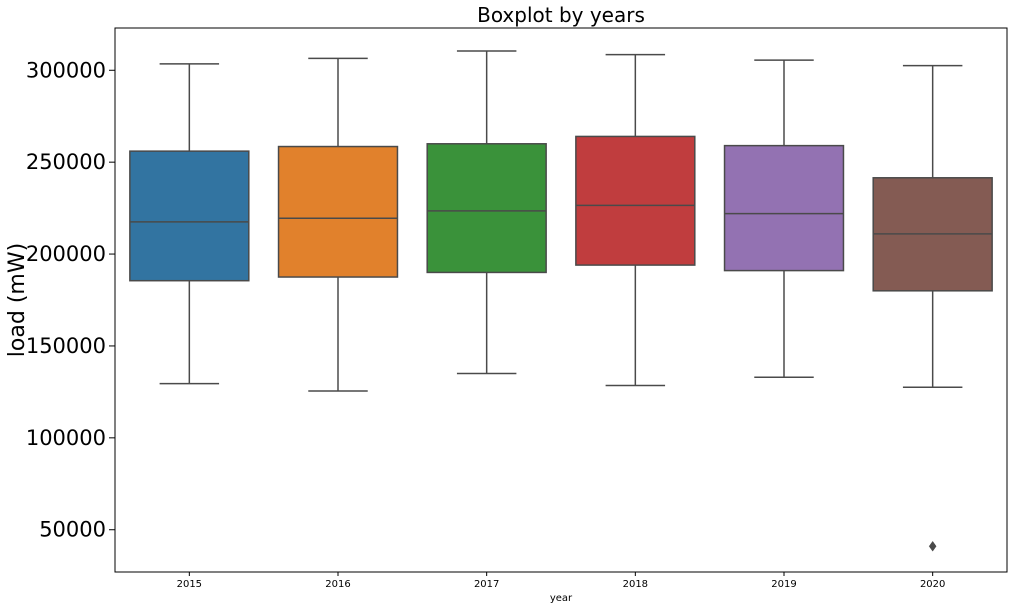 The height and width of the screenshot is (614, 1014). I want to click on y-axis-label: load (mW), so click(17, 300).